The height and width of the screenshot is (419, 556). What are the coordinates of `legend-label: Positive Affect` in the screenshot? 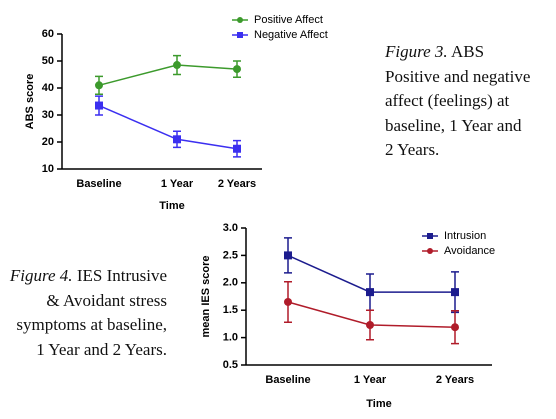 It's located at (288, 20).